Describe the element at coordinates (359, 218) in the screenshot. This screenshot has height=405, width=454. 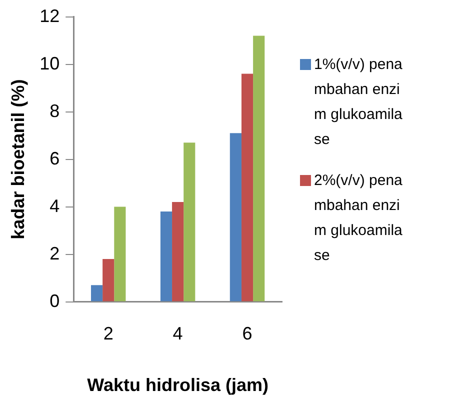
I see `legend-label: 2%(v/v) penambahan enzim glukoamilase` at that location.